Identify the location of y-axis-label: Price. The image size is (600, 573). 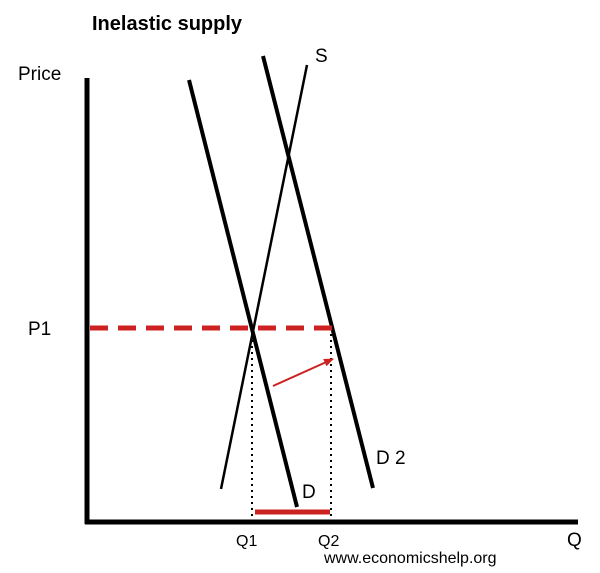
(39, 74).